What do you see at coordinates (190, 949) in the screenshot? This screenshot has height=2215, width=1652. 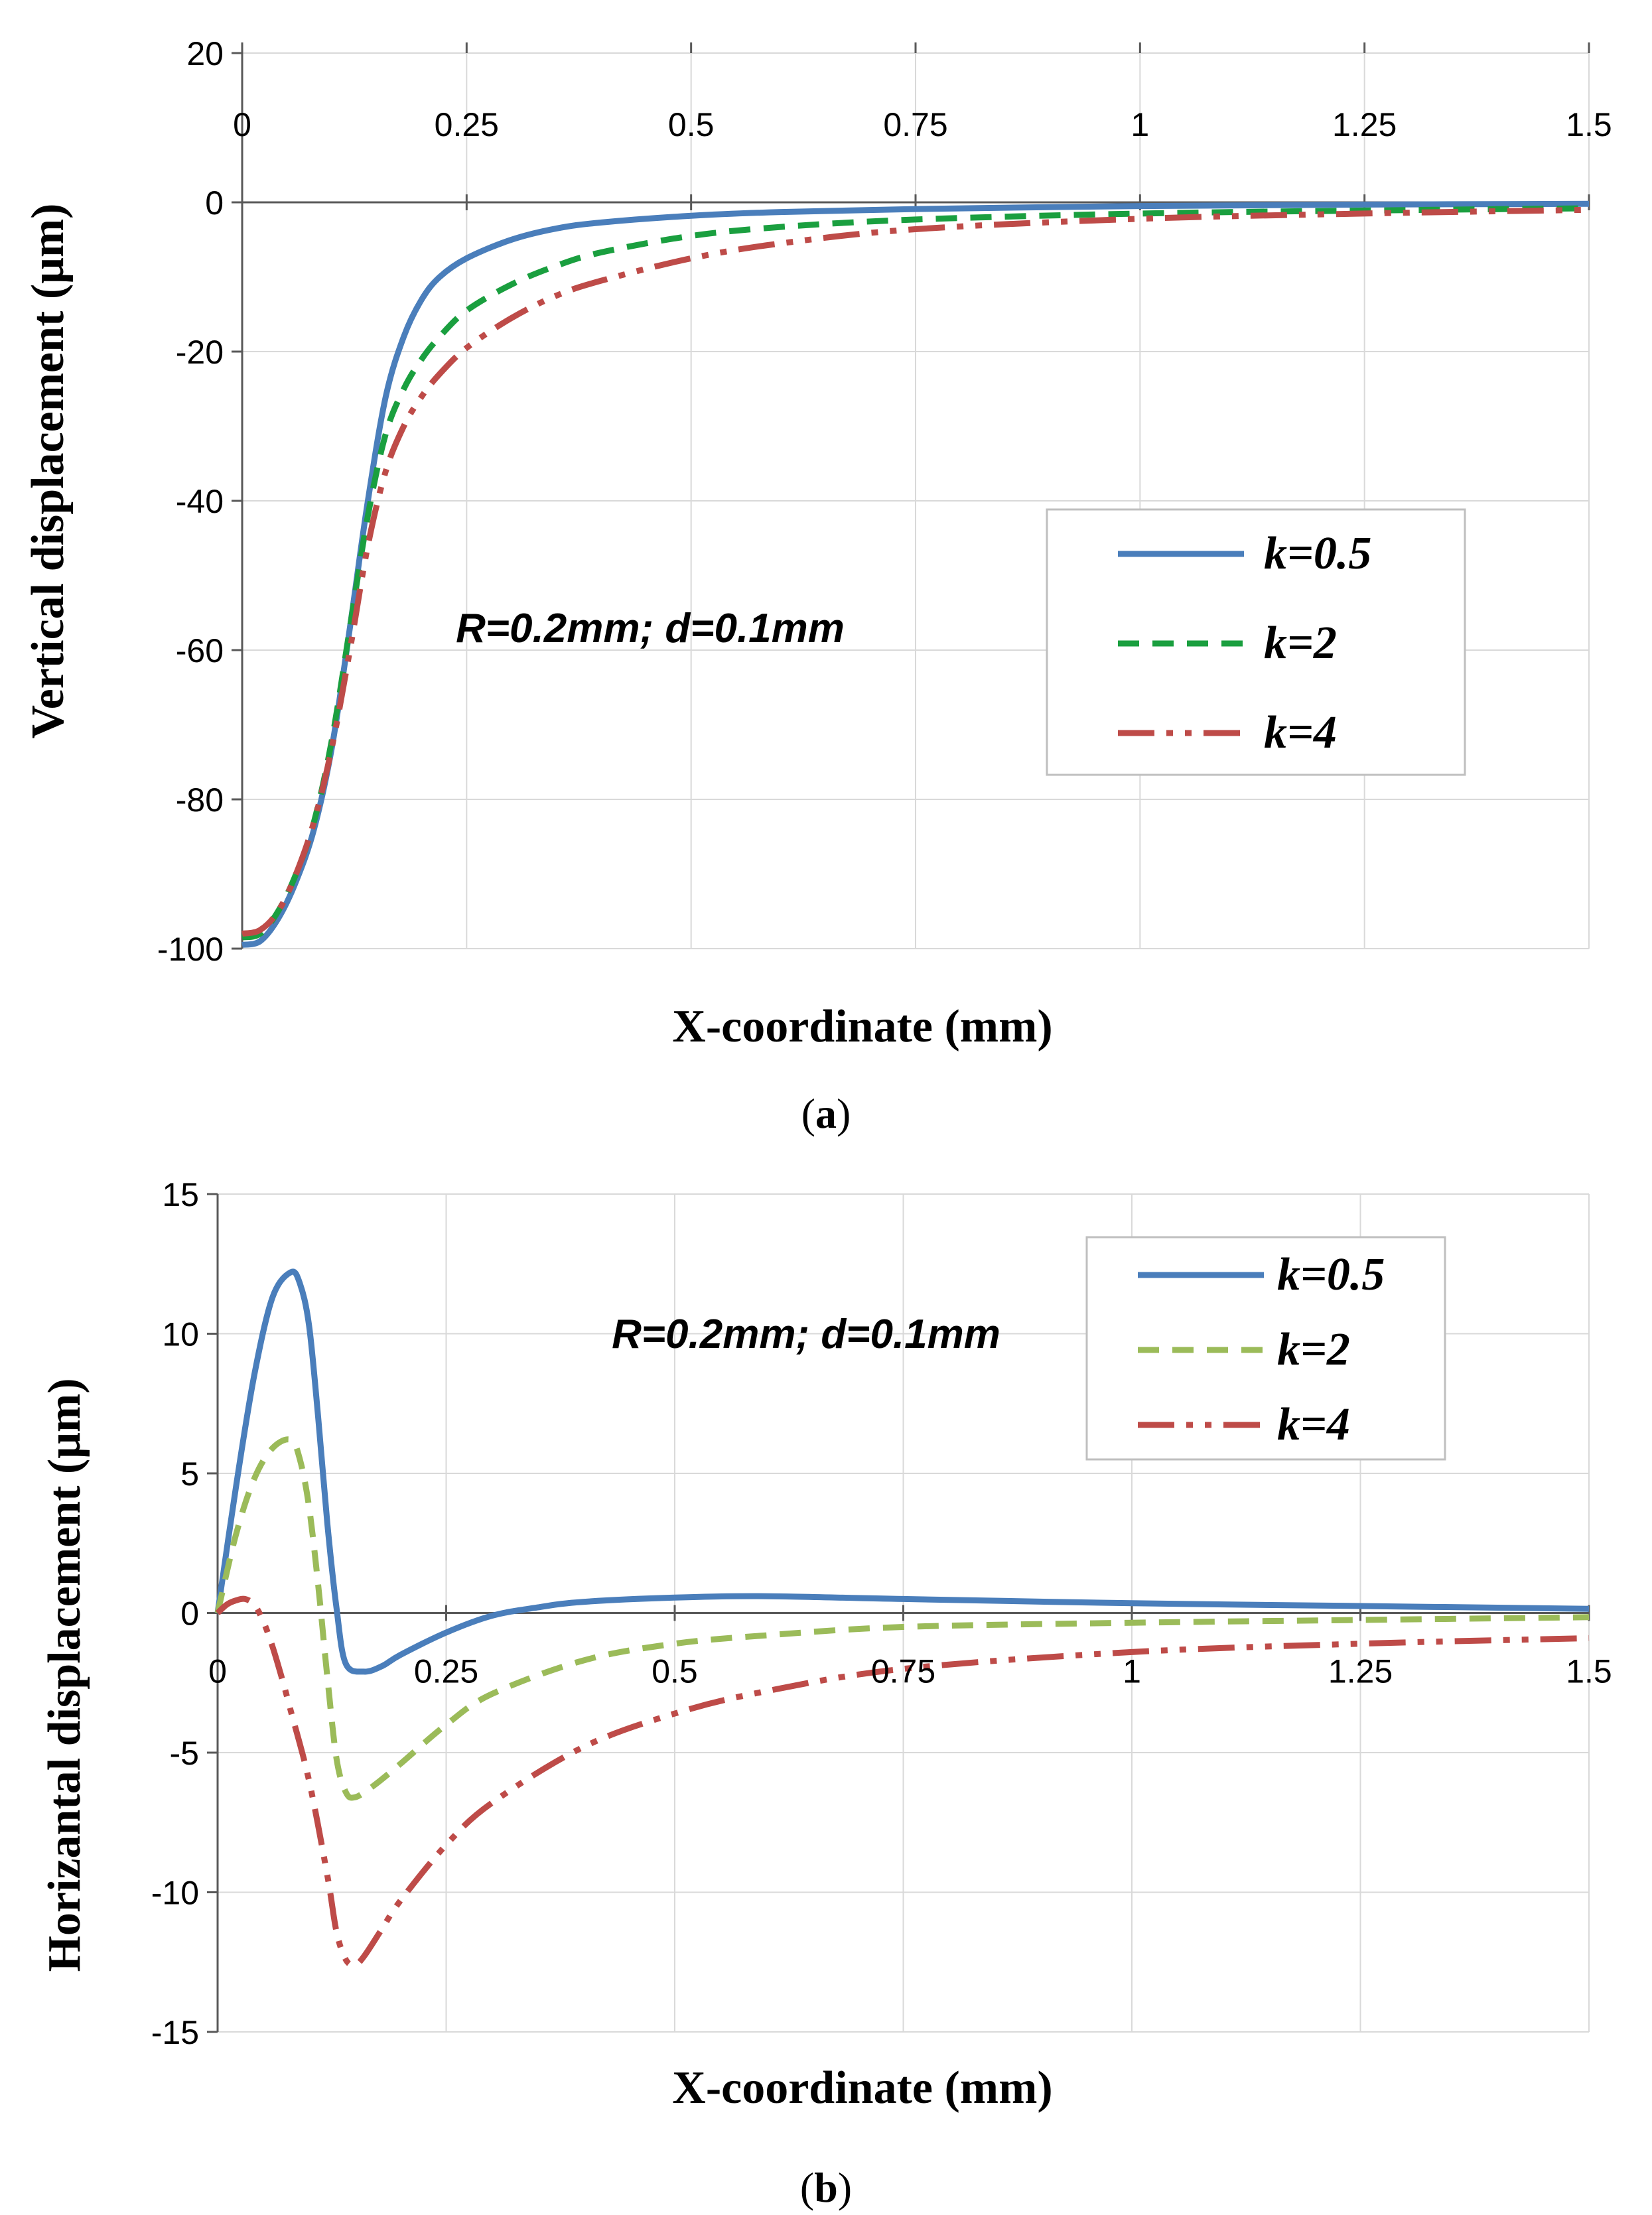 I see `y-tick-label: -100` at bounding box center [190, 949].